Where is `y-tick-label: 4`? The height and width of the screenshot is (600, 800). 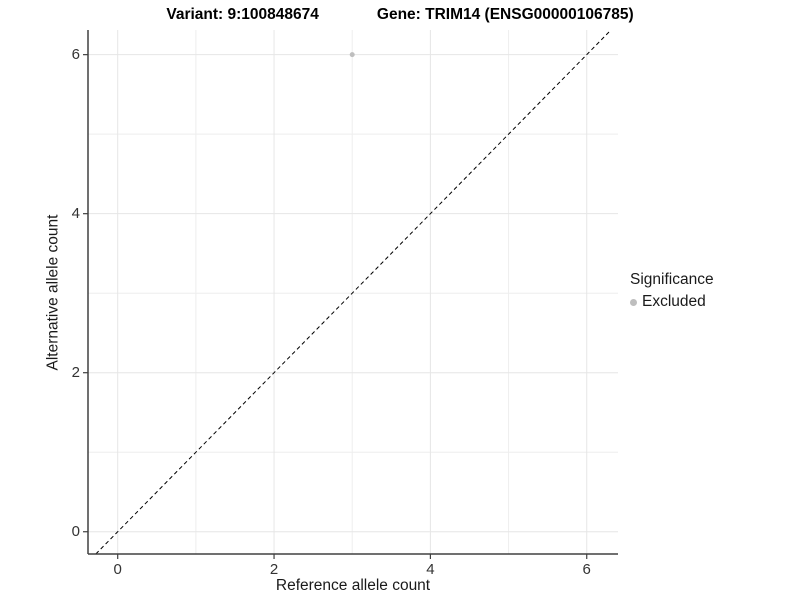
y-tick-label: 4 is located at coordinates (75, 214).